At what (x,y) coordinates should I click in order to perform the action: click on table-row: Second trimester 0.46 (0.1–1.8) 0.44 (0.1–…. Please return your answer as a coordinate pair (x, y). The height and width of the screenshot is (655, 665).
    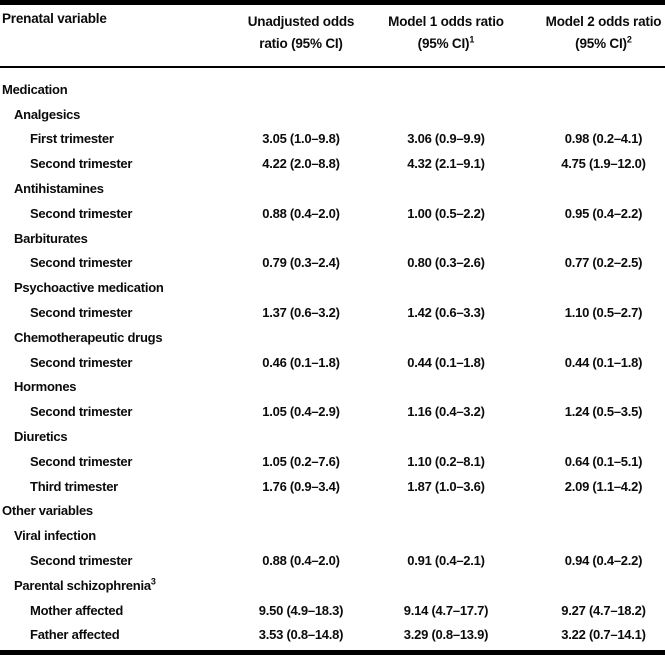
    Looking at the image, I should click on (332, 362).